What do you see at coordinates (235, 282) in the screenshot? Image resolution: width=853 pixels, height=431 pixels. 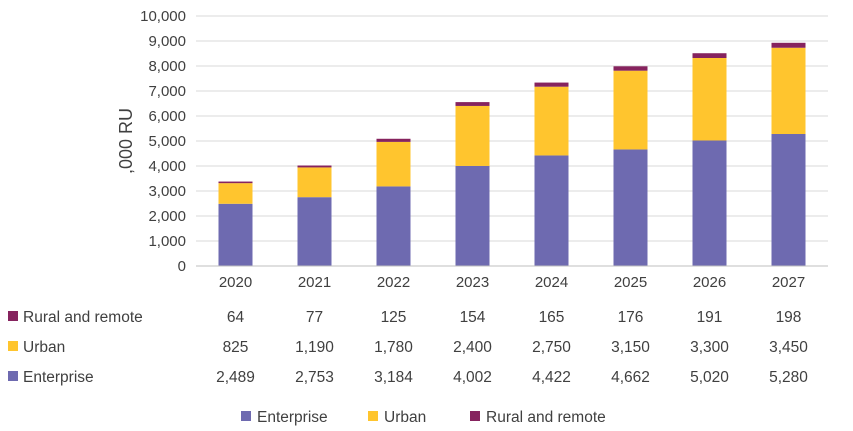 I see `x-tick-label: 2020` at bounding box center [235, 282].